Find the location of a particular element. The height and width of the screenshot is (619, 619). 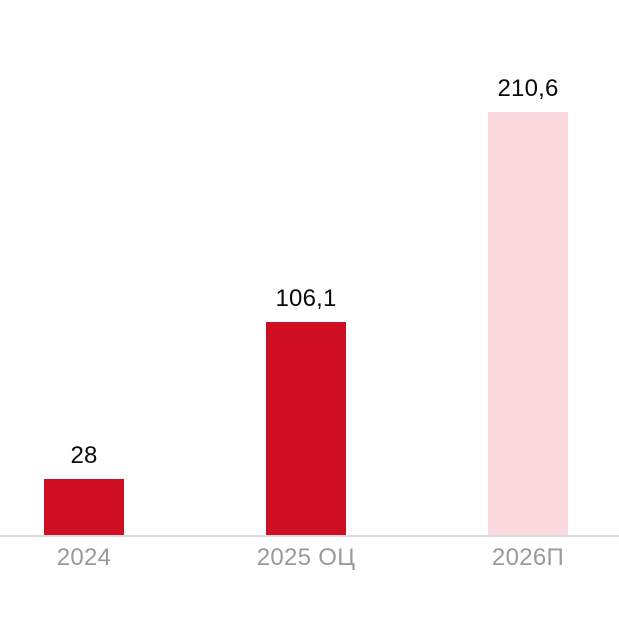

bar-column-2024: 28 is located at coordinates (84, 489).